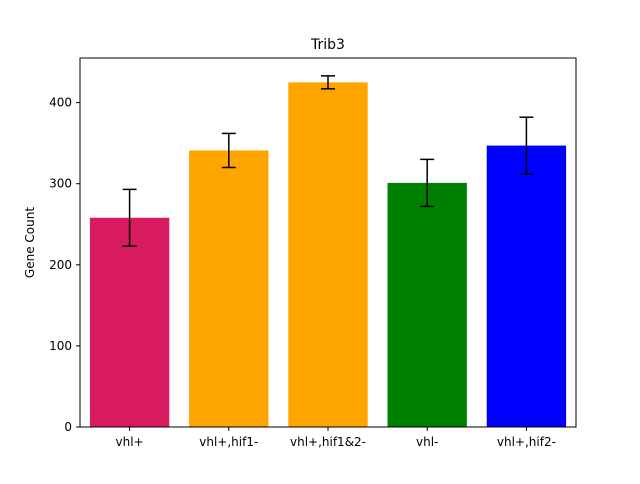 This screenshot has height=484, width=640. I want to click on y-tick-label-2: 200, so click(60, 265).